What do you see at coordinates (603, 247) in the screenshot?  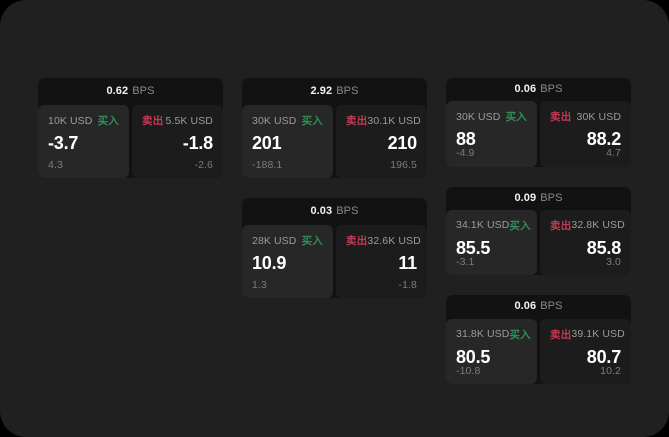 I see `sell-price: 85.8` at bounding box center [603, 247].